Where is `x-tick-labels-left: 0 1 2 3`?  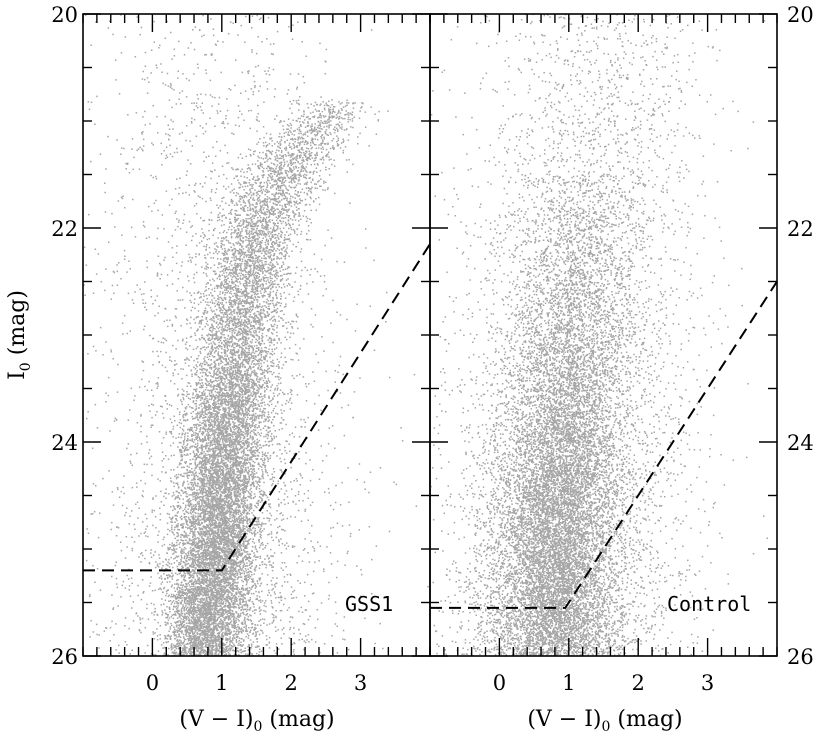
x-tick-labels-left: 0 1 2 3 is located at coordinates (257, 683).